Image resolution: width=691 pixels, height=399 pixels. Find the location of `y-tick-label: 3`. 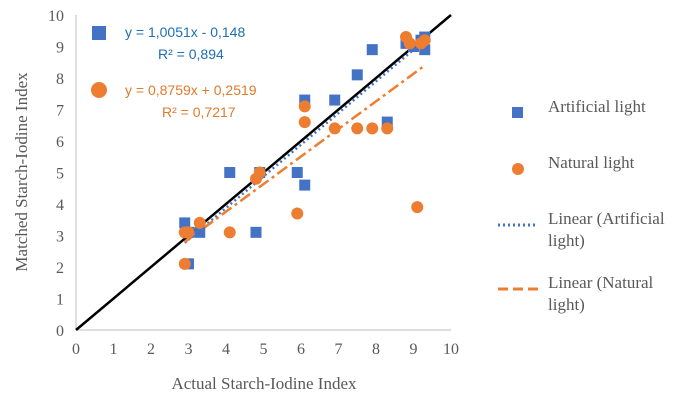

y-tick-label: 3 is located at coordinates (60, 237).